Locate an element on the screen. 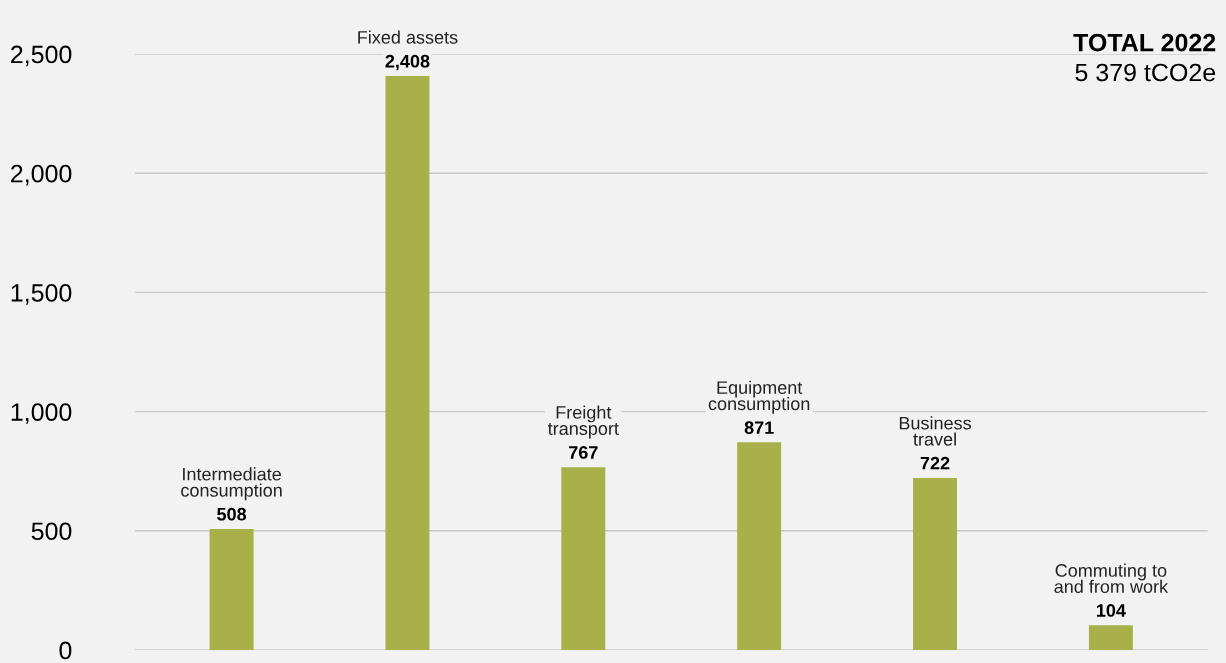 This screenshot has width=1226, height=663. data-label: 871 is located at coordinates (759, 428).